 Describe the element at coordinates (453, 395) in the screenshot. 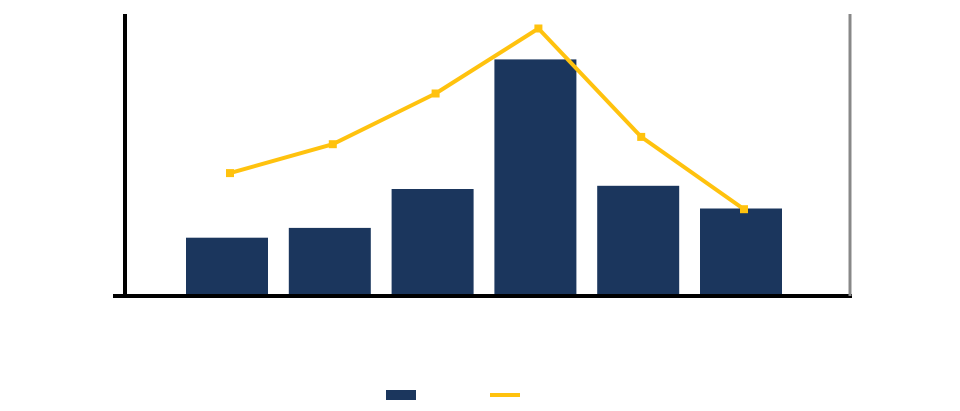

I see `legend` at that location.